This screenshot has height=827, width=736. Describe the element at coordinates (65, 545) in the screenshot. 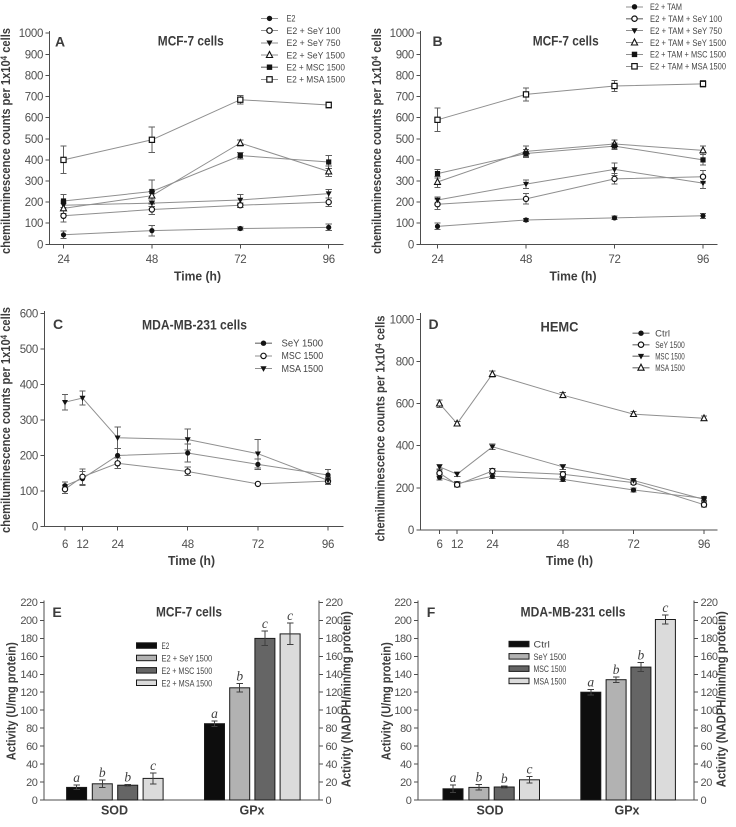

I see `svg-text: 6` at that location.